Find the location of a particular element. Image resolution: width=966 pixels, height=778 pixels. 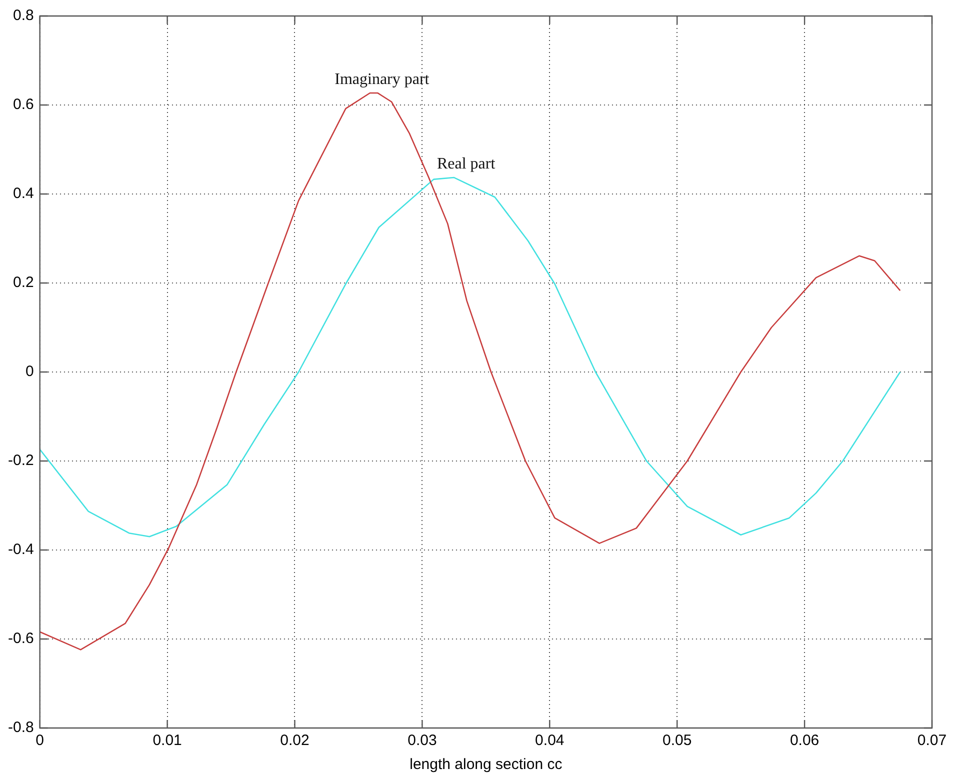

x-axis-title: length along section cc is located at coordinates (486, 765).